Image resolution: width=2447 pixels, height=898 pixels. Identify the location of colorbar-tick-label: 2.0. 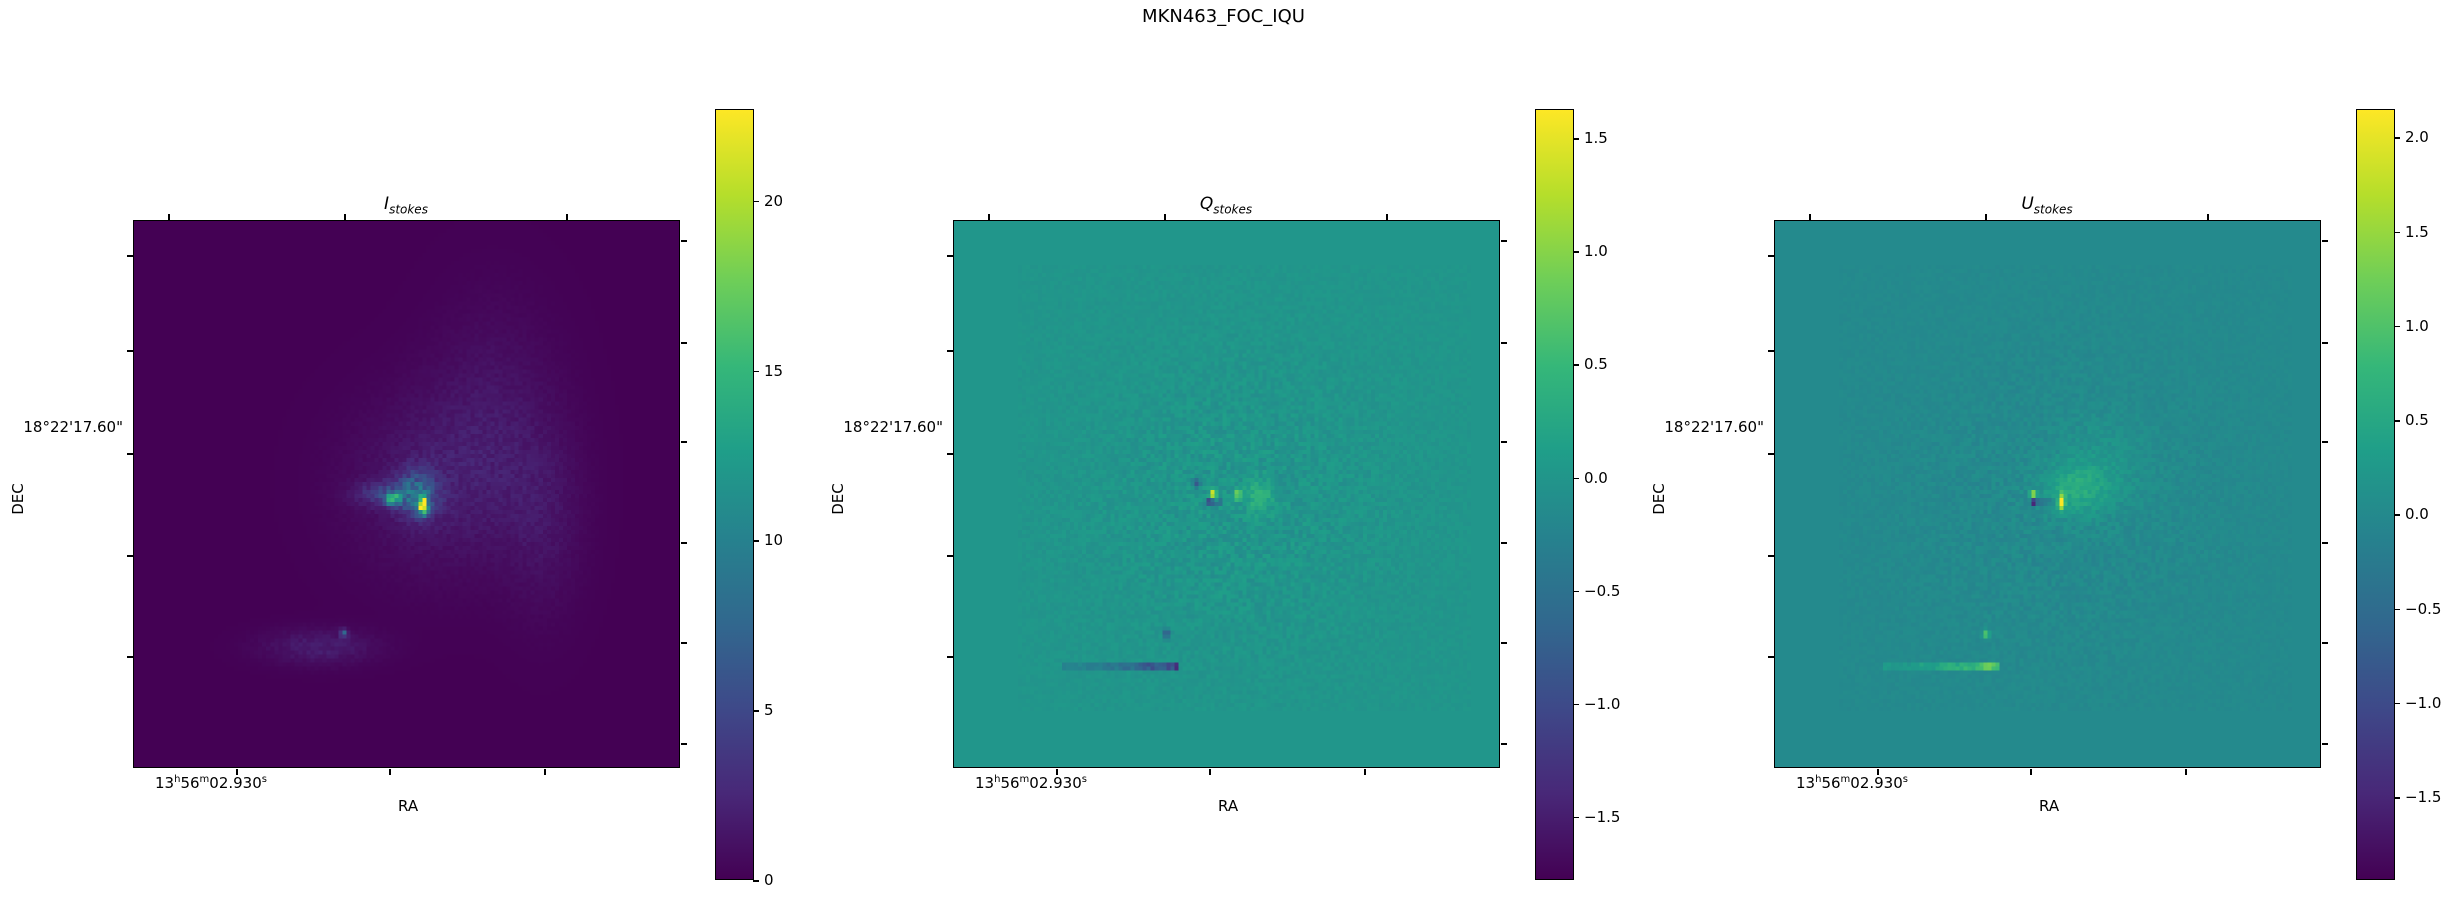
(2417, 137).